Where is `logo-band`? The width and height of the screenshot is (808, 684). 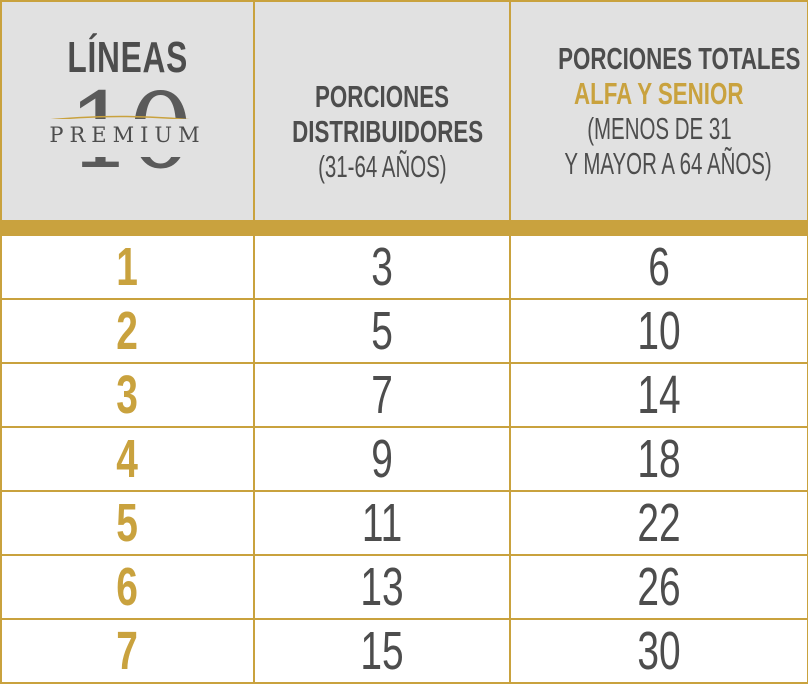
logo-band is located at coordinates (127, 138).